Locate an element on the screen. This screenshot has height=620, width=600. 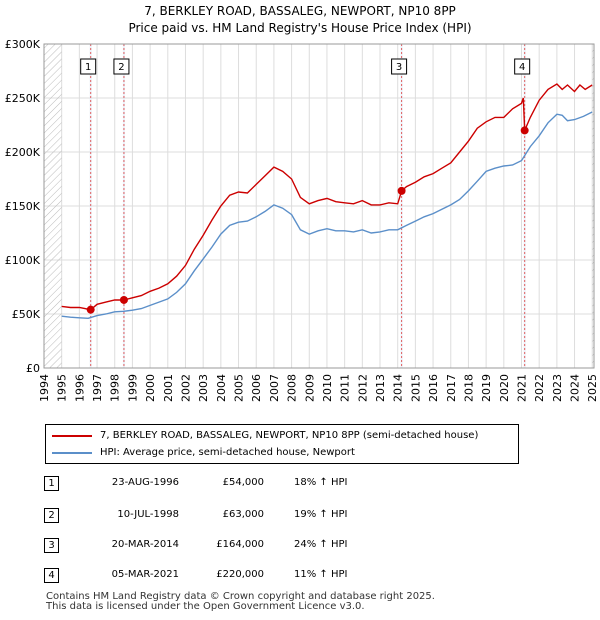
sale-badge-label: 3 is located at coordinates (399, 67).